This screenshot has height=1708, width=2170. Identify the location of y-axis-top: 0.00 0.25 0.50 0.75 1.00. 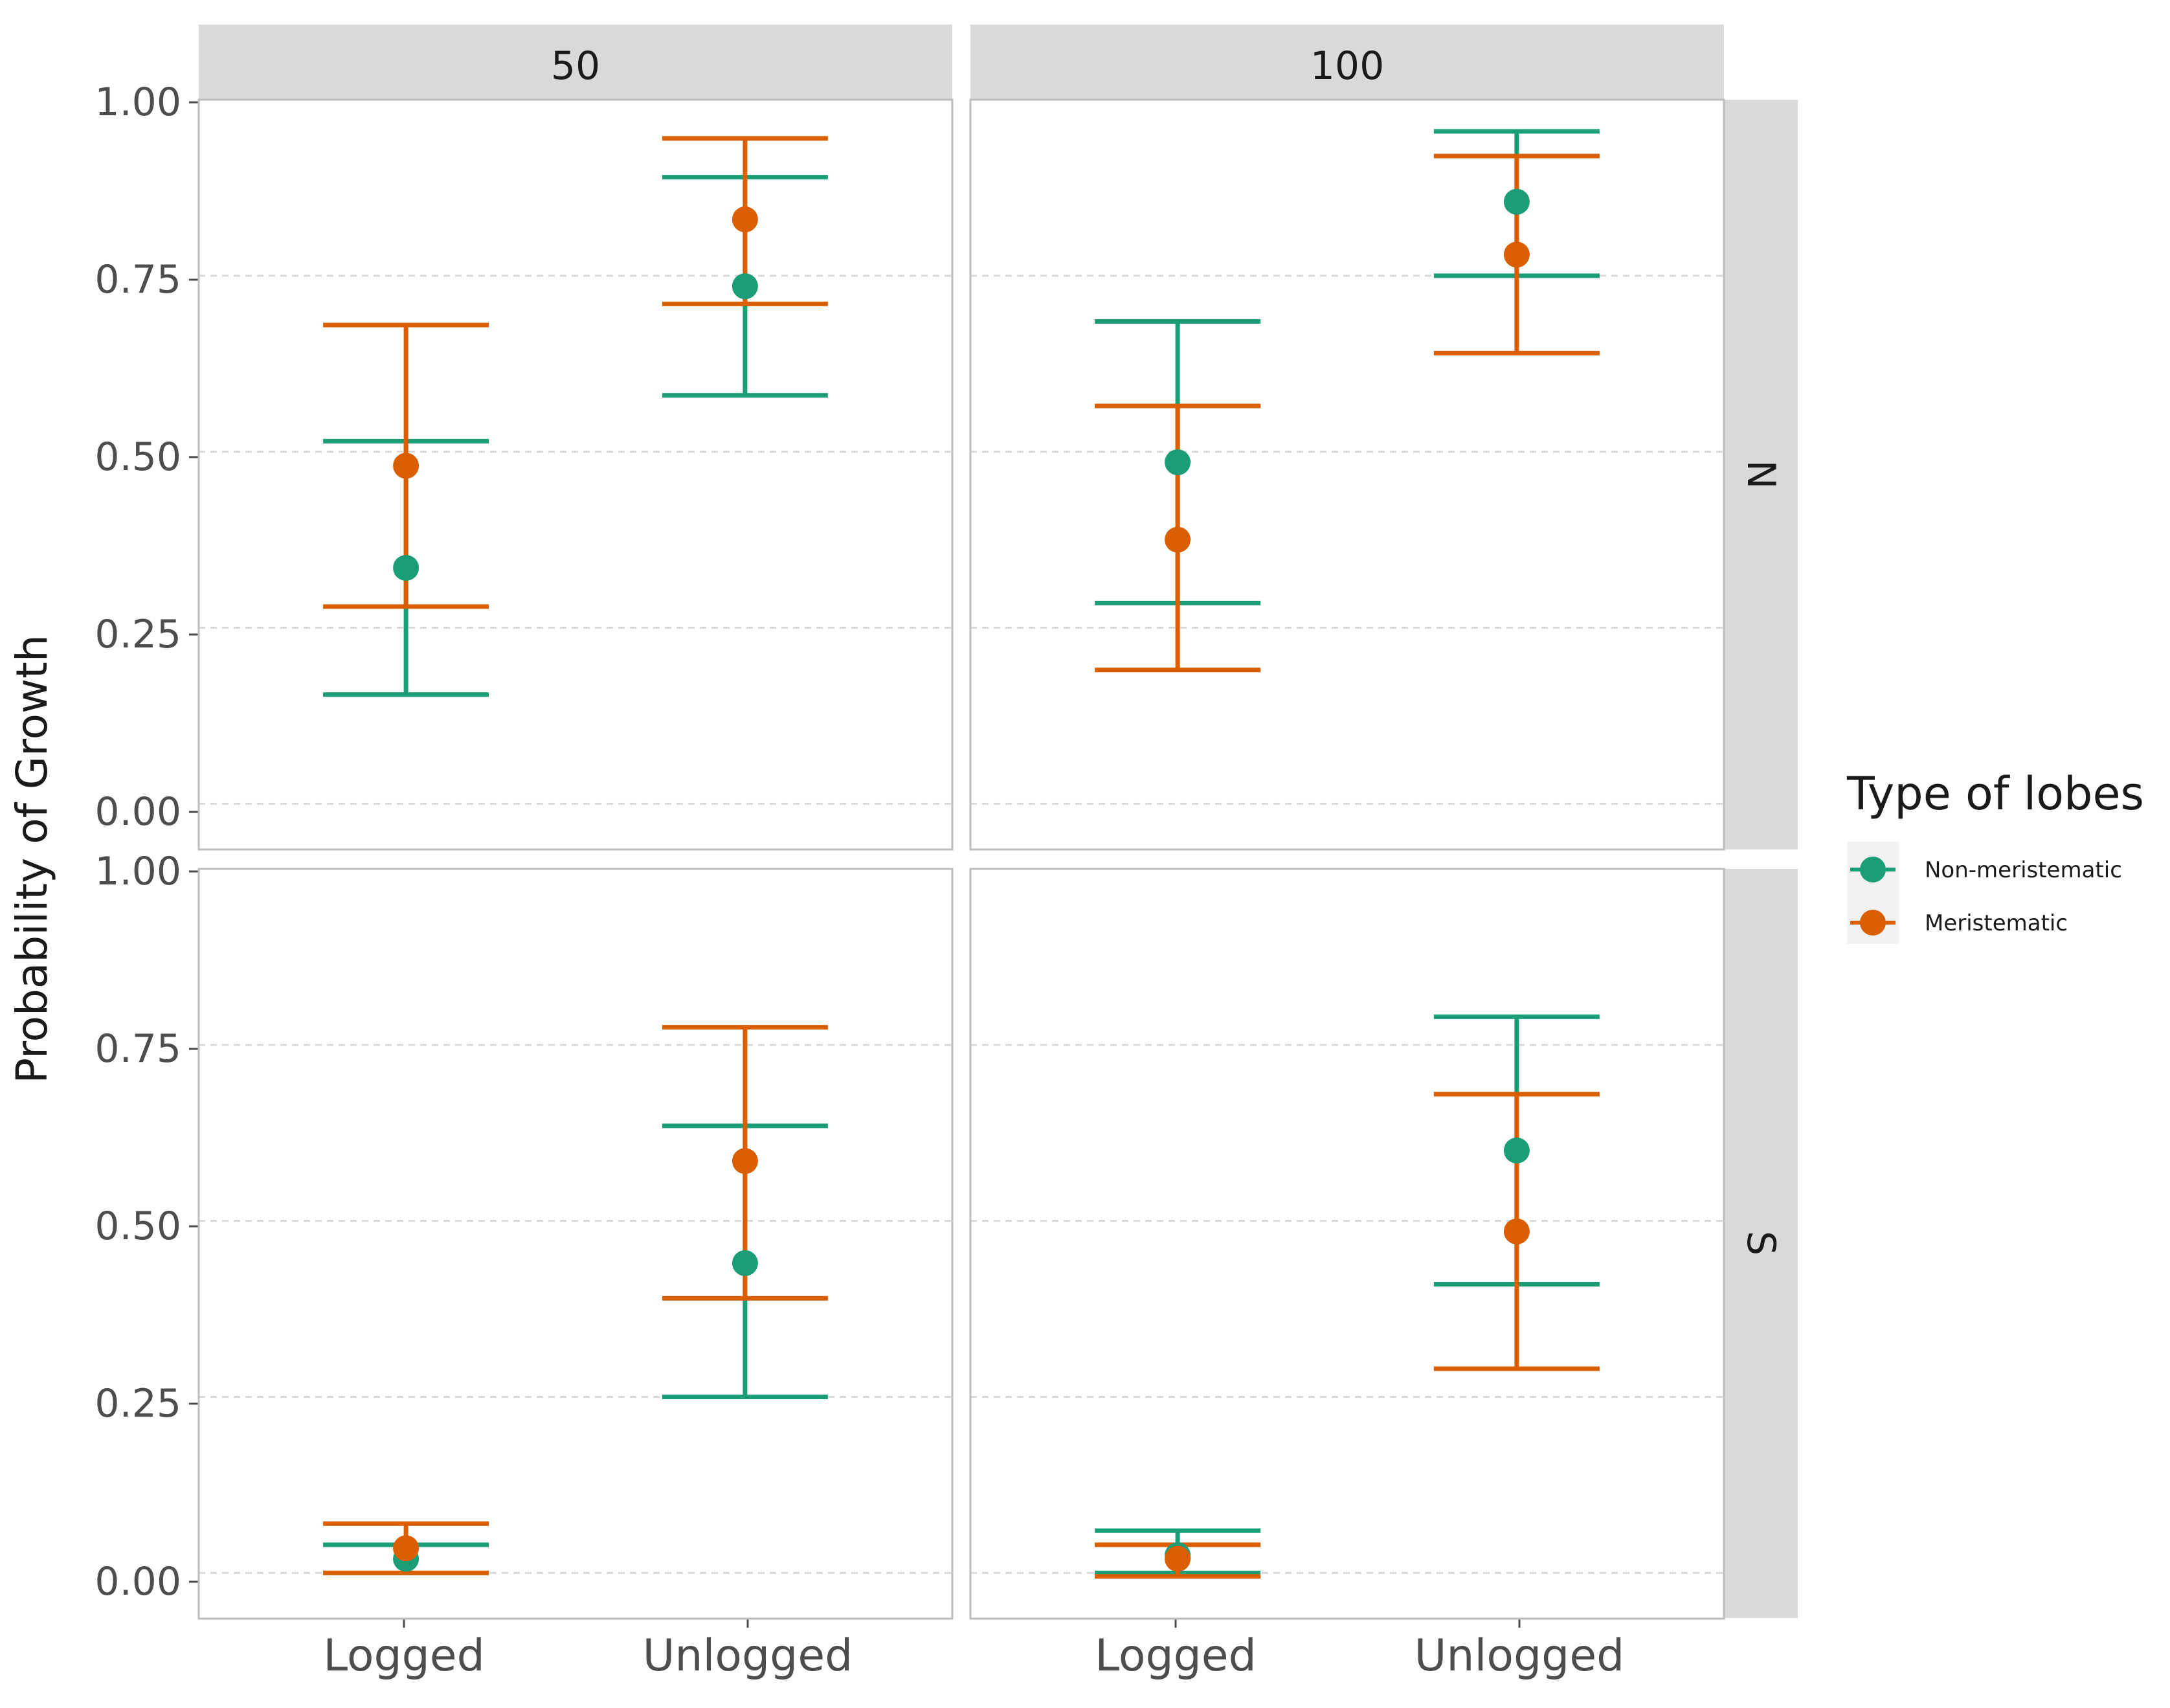
(147, 458).